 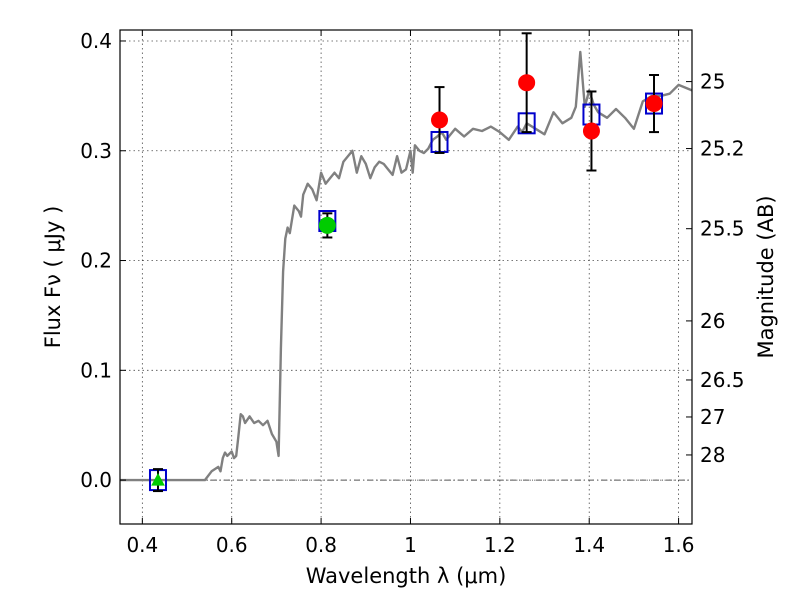 What do you see at coordinates (712, 417) in the screenshot?
I see `right-tick-label: 27` at bounding box center [712, 417].